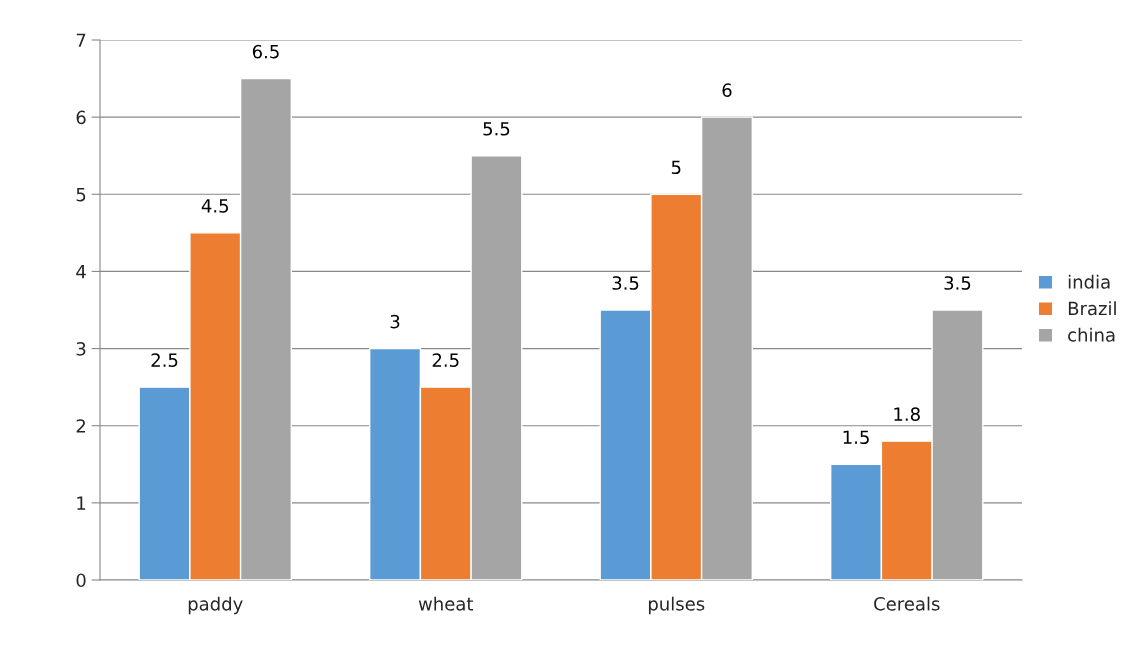 This screenshot has width=1126, height=657. I want to click on y-tick-label: 0, so click(81, 580).